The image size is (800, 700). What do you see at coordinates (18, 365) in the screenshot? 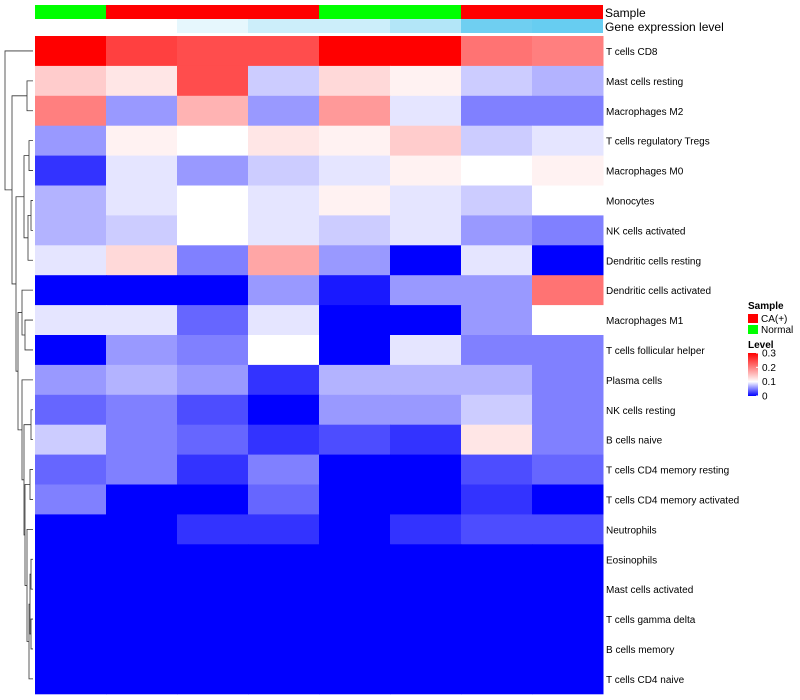
I see `row-dendrogram` at bounding box center [18, 365].